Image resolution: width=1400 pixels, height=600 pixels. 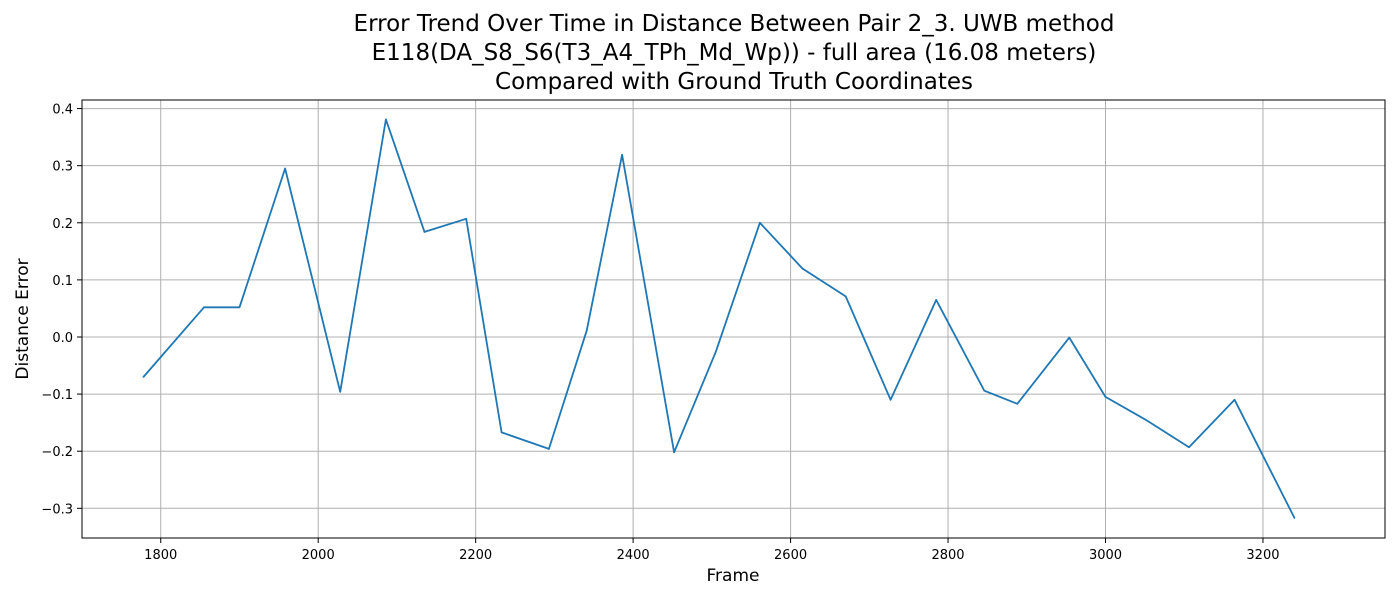 What do you see at coordinates (633, 555) in the screenshot?
I see `x-tick-label: 2400` at bounding box center [633, 555].